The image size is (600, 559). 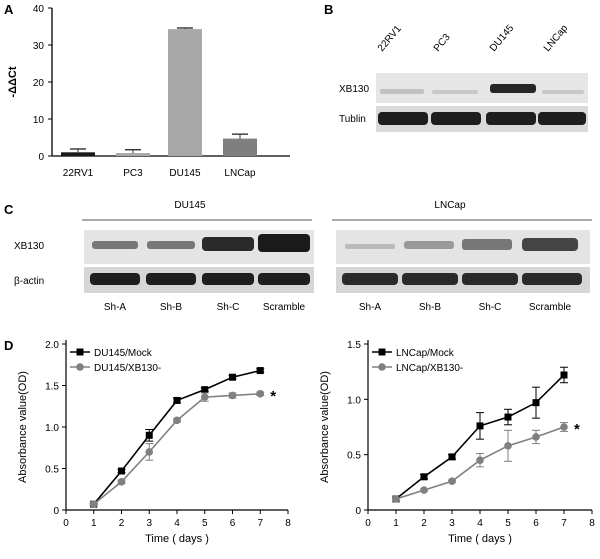 What do you see at coordinates (185, 173) in the screenshot?
I see `x-tick-label: DU145` at bounding box center [185, 173].